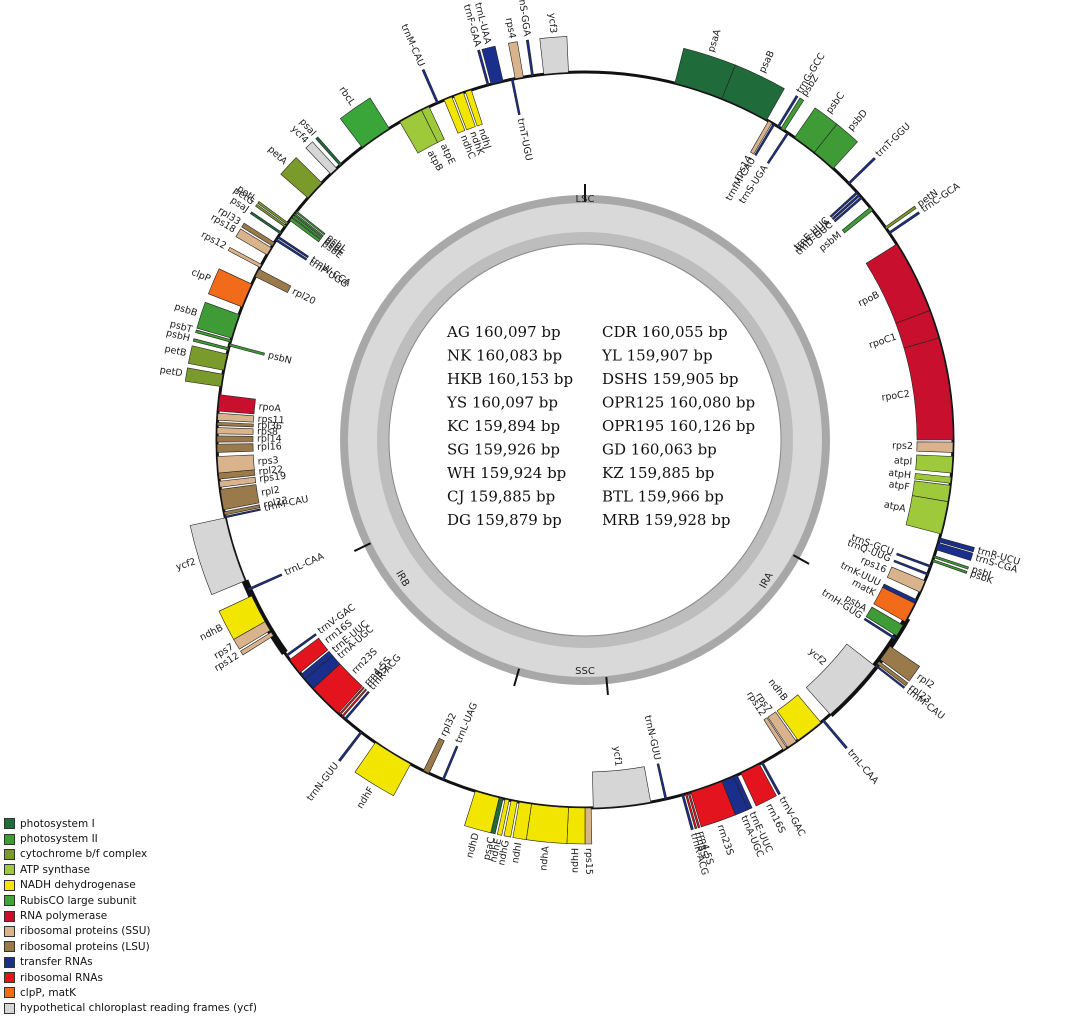  I want to click on gene-rpl2, so click(239, 497).